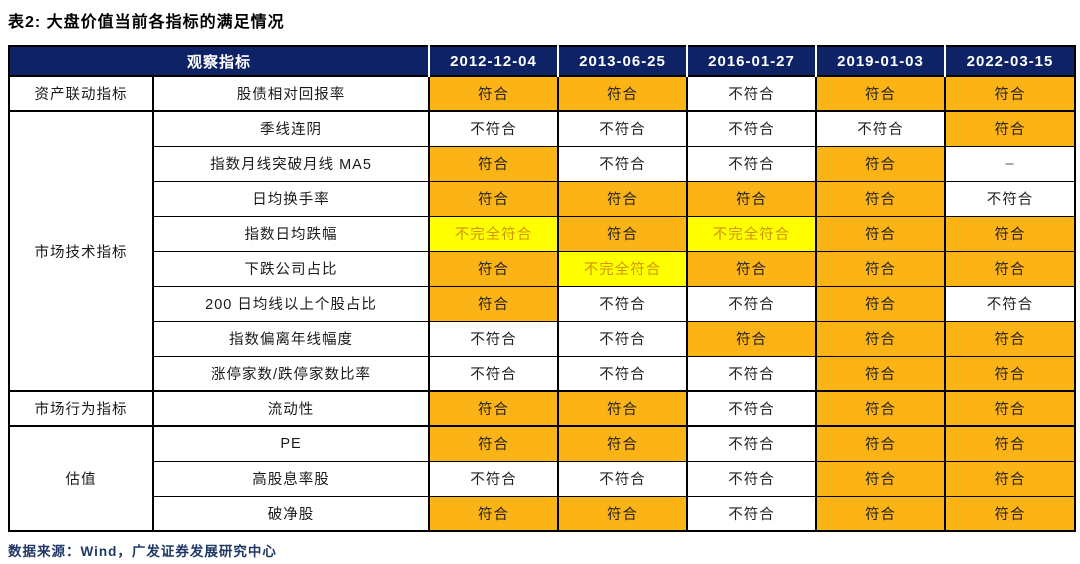 The image size is (1080, 564). Describe the element at coordinates (220, 61) in the screenshot. I see `header-observe-indicator: 观察指标` at that location.